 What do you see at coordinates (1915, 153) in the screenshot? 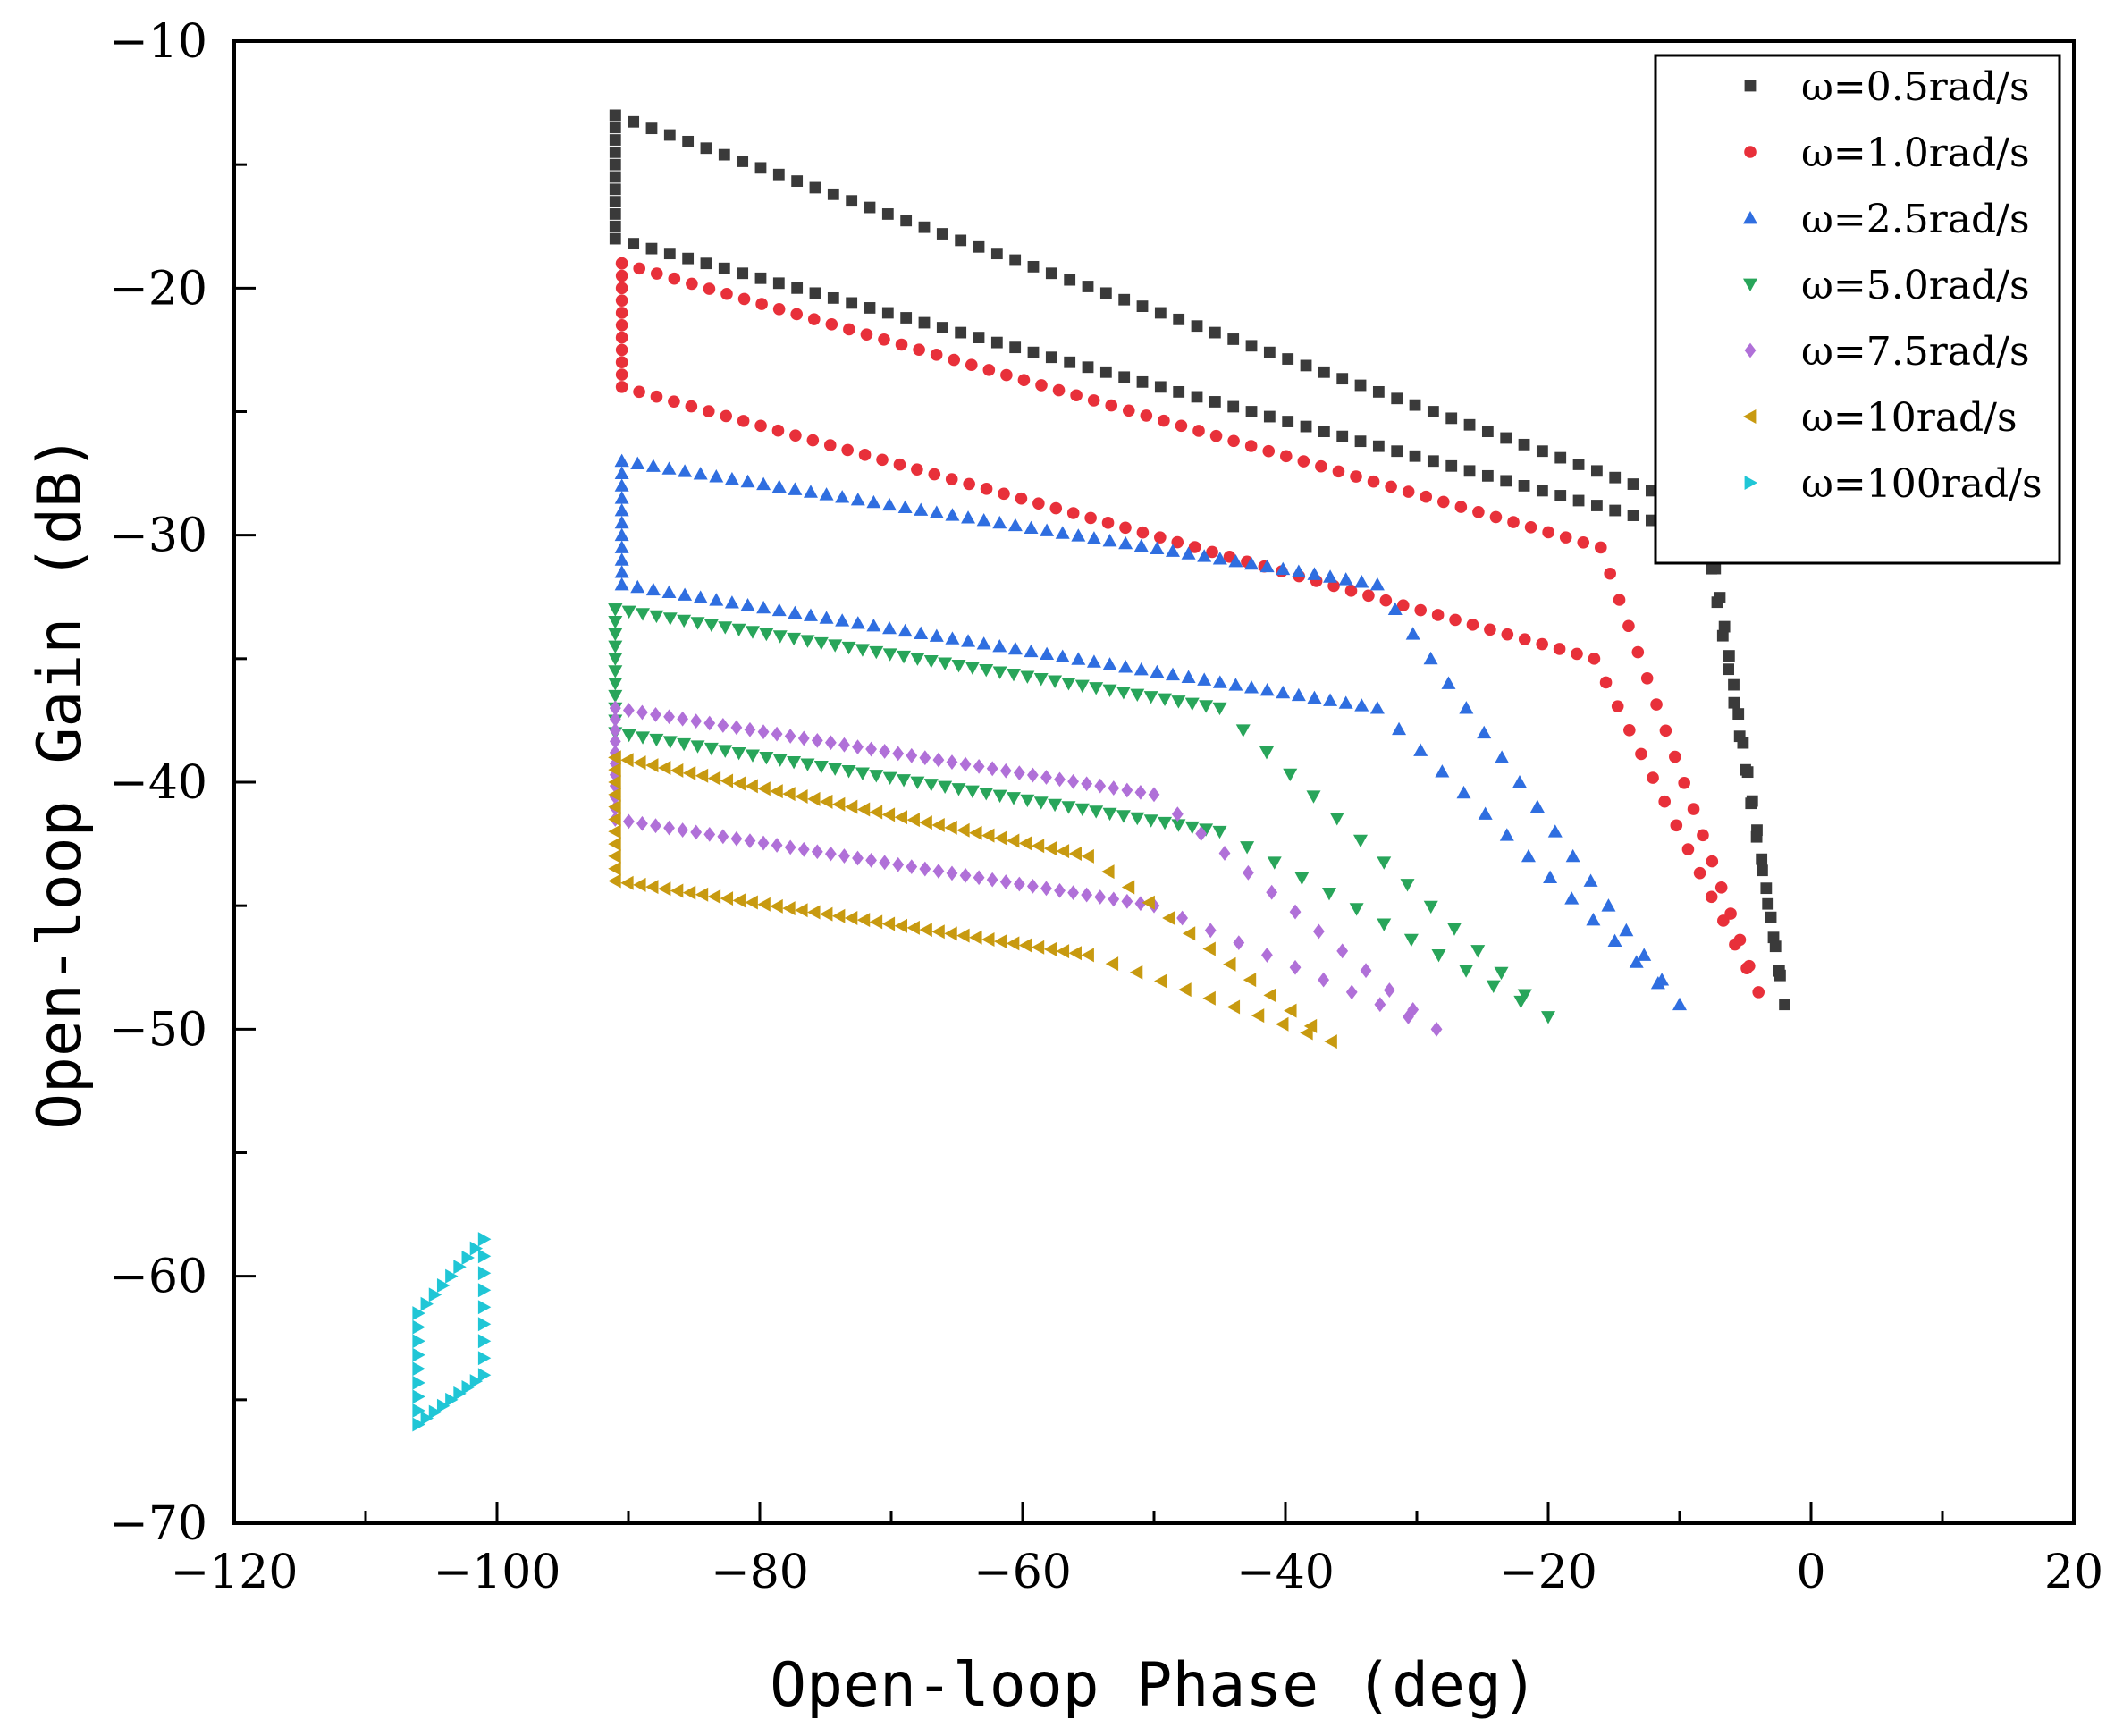
I see `legend-label: ω=1.0rad/s` at bounding box center [1915, 153].